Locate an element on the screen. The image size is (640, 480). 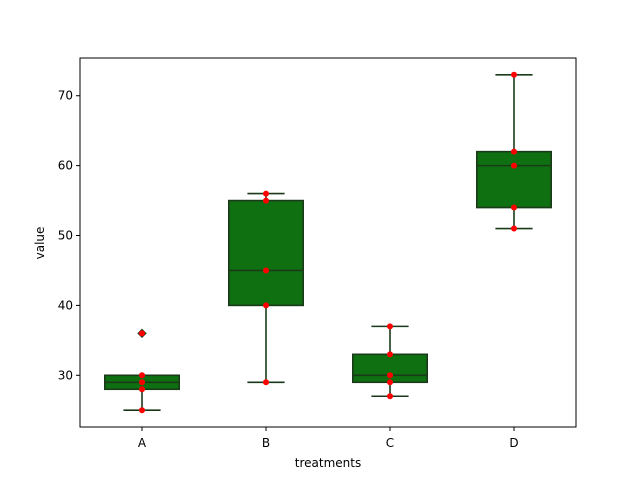
y-tick-label-60: 60 is located at coordinates (65, 166).